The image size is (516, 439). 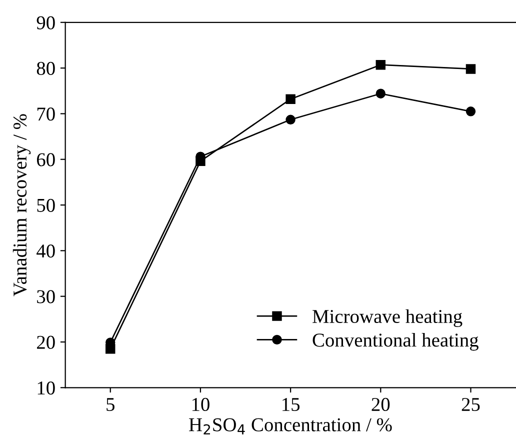 What do you see at coordinates (290, 426) in the screenshot?
I see `x-axis-title: H$_{2}$SO$_{4}$ Concentration / %` at bounding box center [290, 426].